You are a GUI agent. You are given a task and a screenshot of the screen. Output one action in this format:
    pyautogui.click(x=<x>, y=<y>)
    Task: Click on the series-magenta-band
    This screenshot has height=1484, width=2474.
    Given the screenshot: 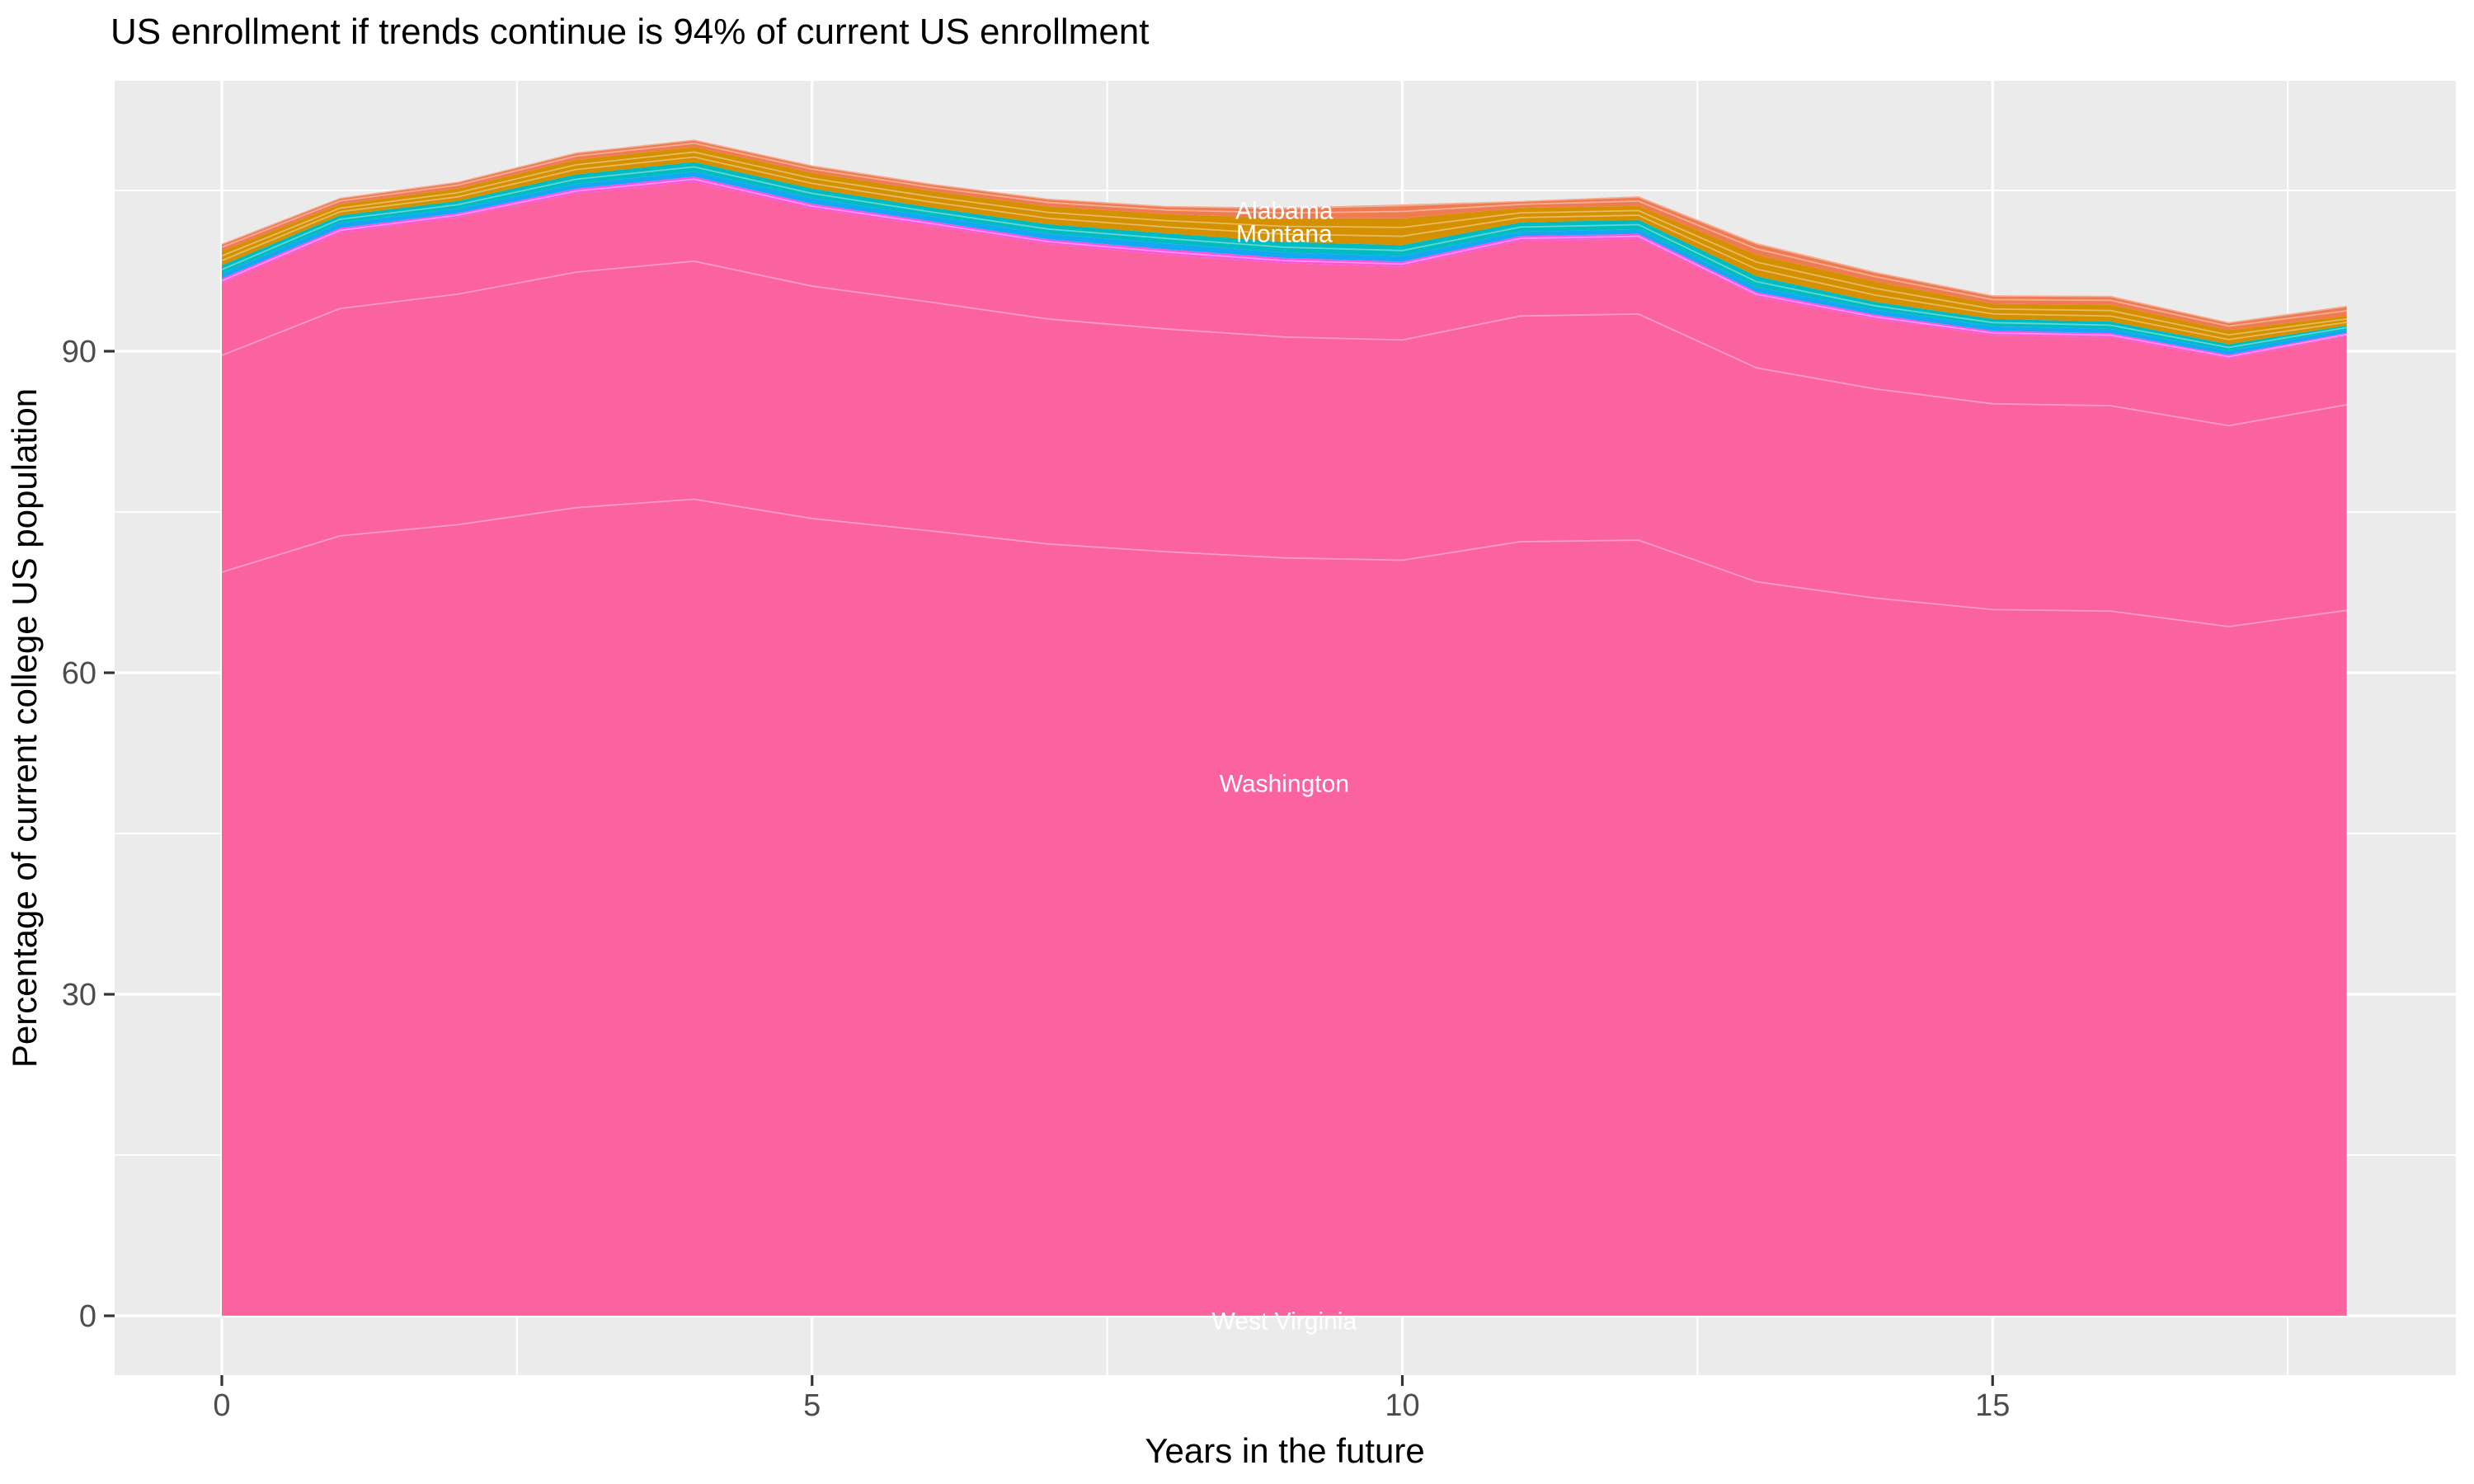 What is the action you would take?
    pyautogui.click(x=1284, y=267)
    